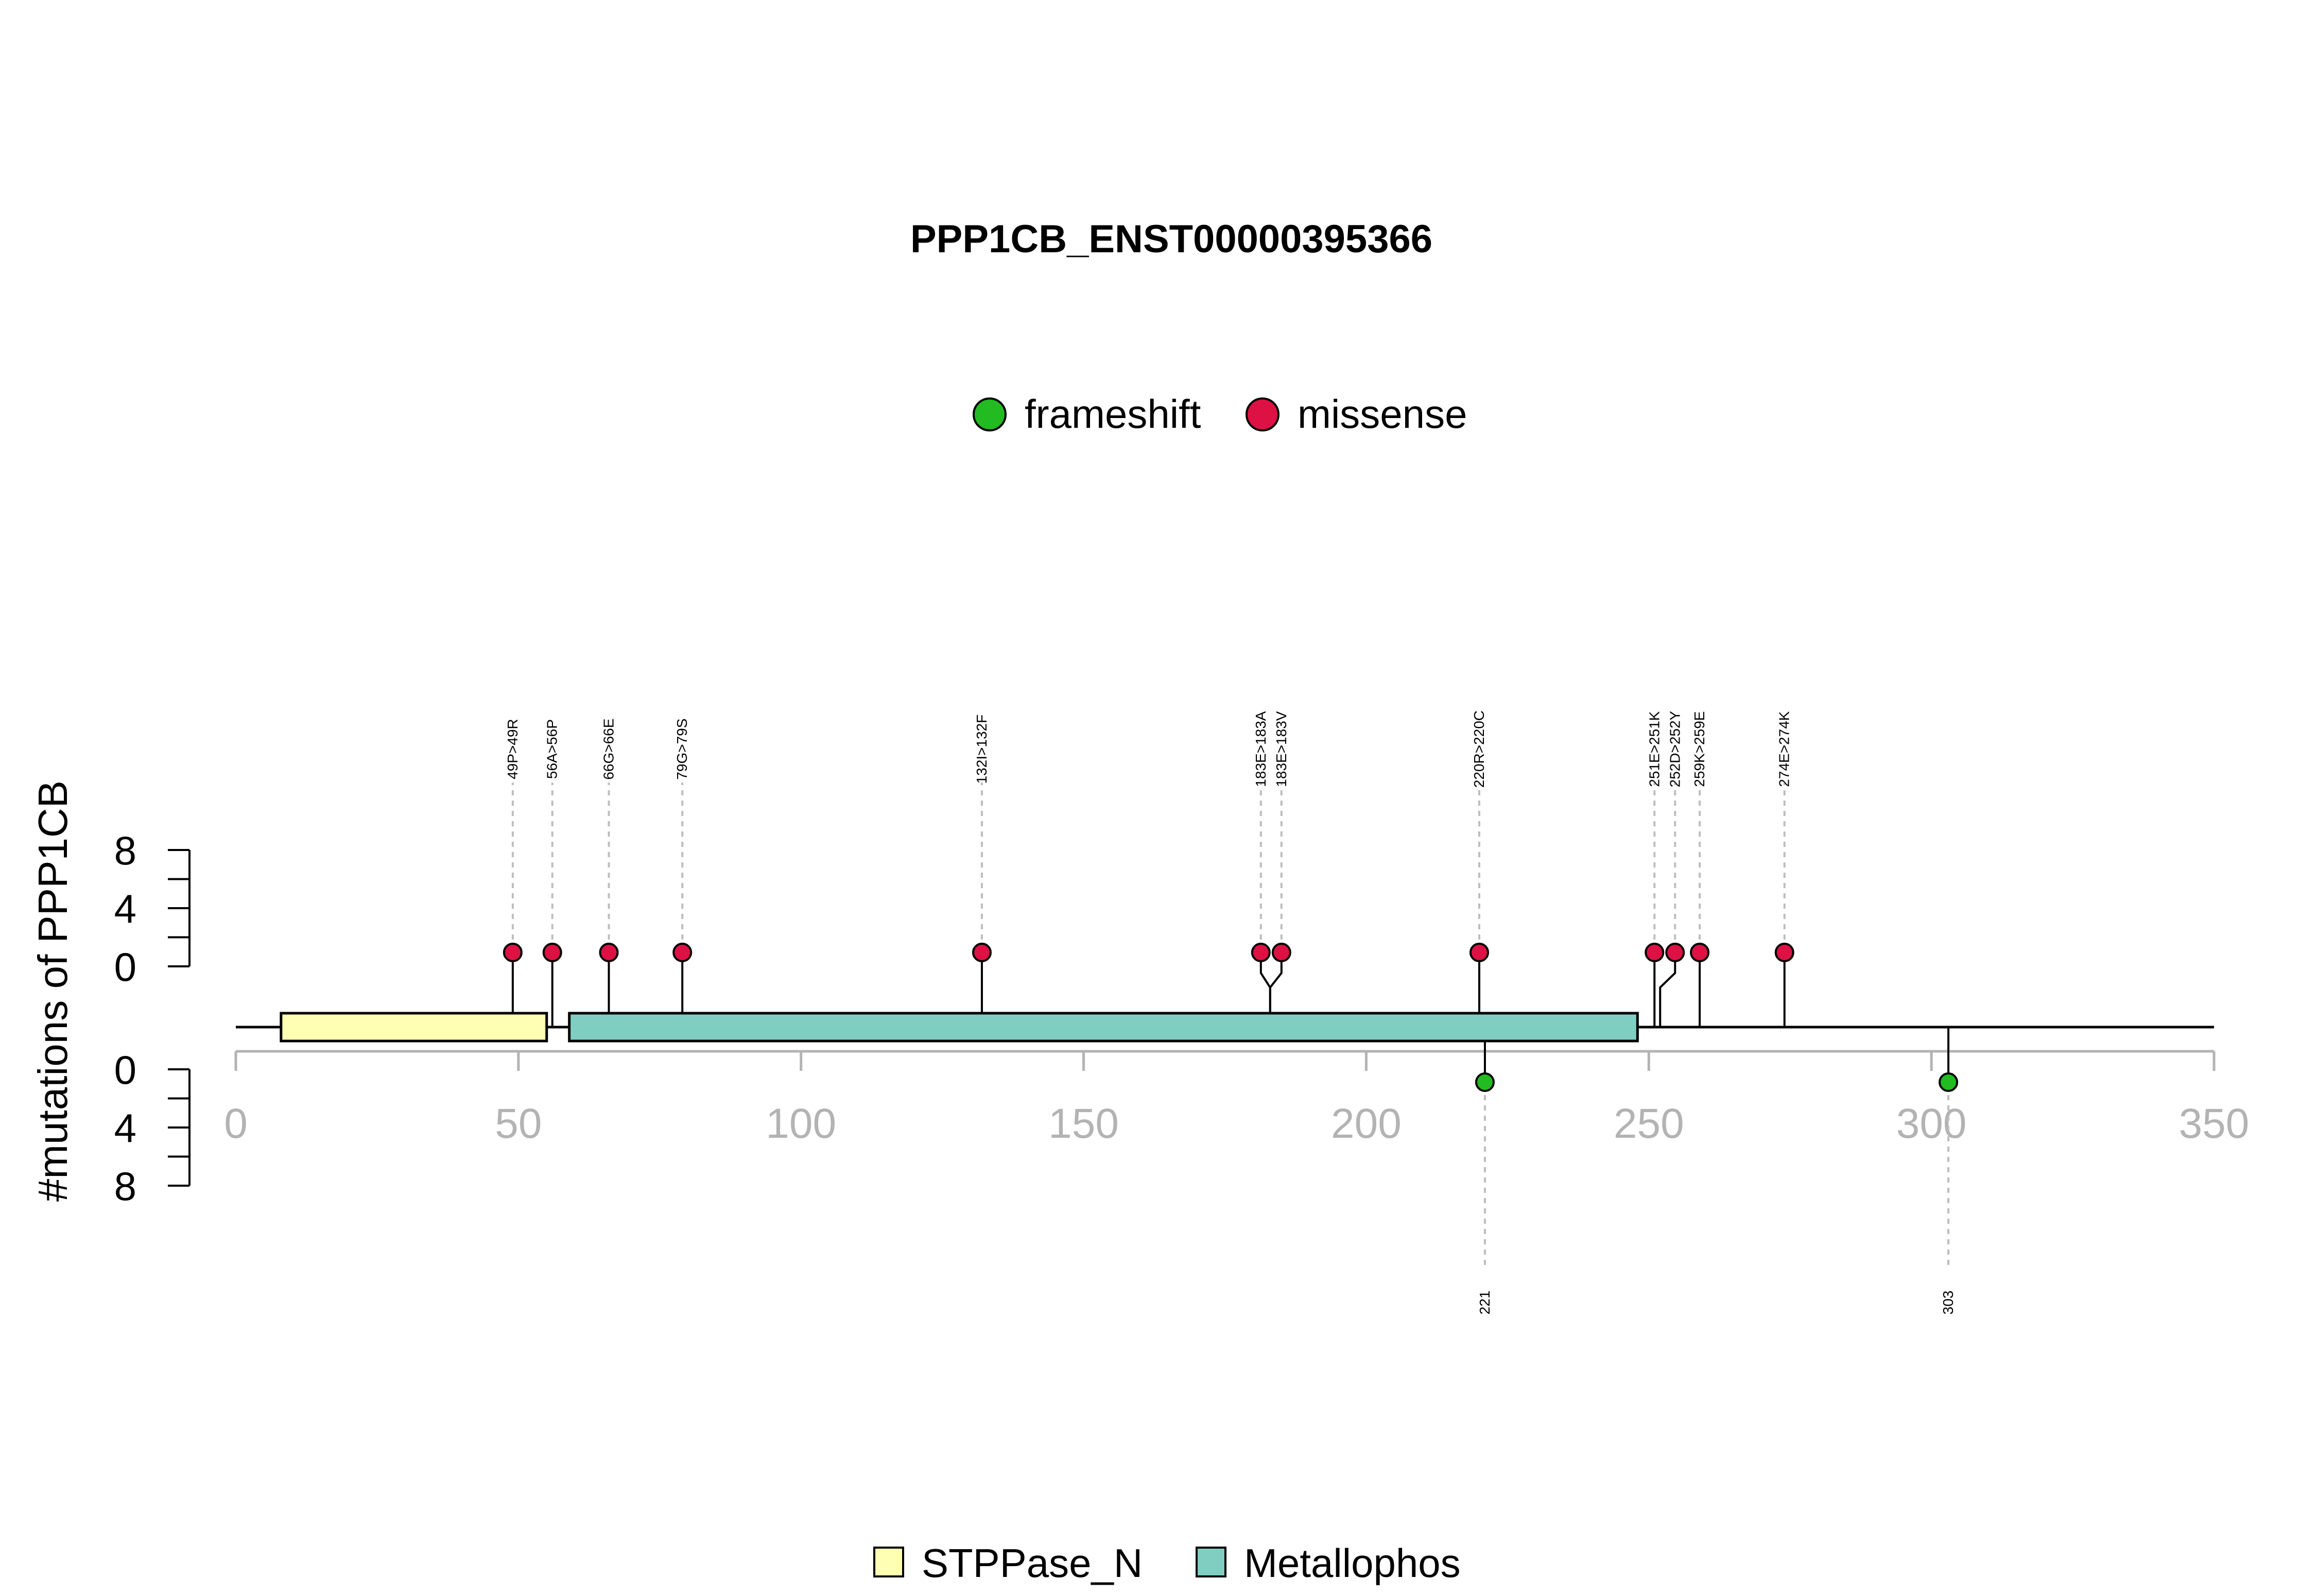  What do you see at coordinates (53, 991) in the screenshot?
I see `y-axis-label: #mutations of PPP1CB` at bounding box center [53, 991].